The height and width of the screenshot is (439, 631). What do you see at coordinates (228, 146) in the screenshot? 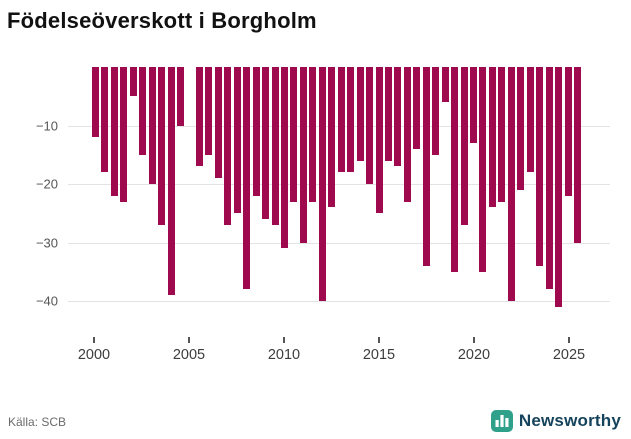
I see `bar-2007h1` at bounding box center [228, 146].